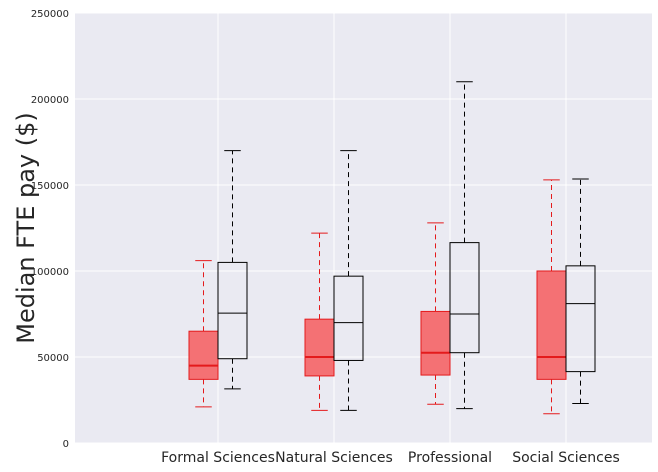 This screenshot has width=658, height=472. I want to click on y-tick-label: 150000, so click(50, 186).